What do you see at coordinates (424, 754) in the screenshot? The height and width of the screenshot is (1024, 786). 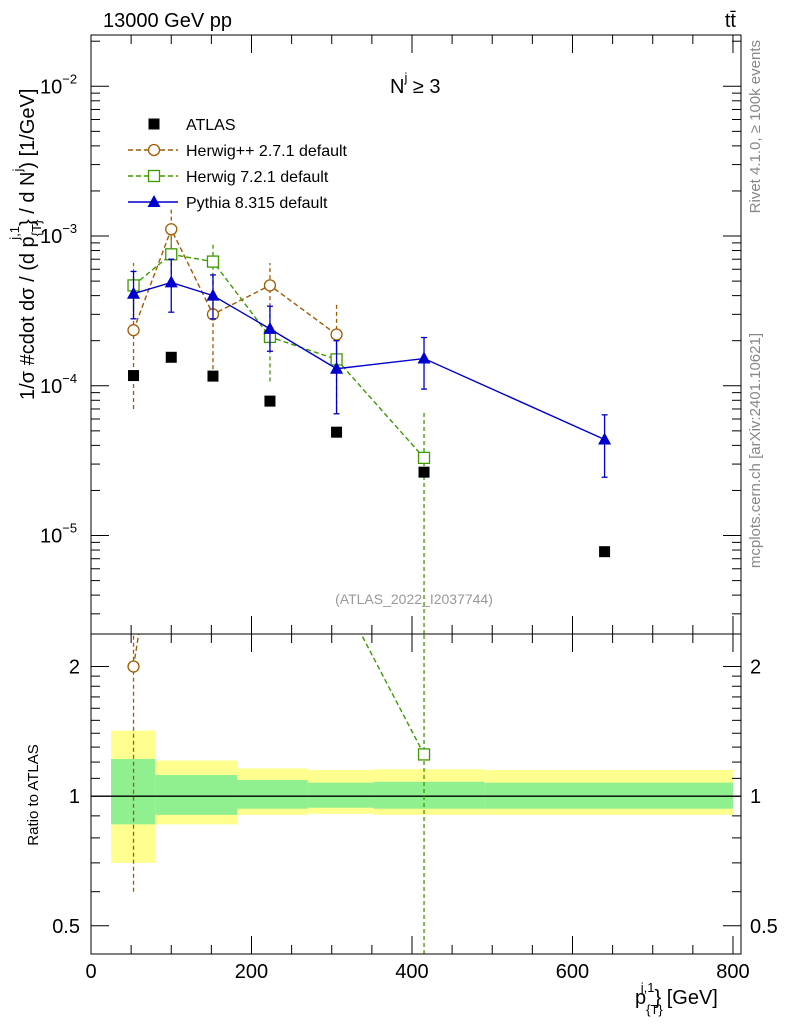 I see `ratio-point-h7` at bounding box center [424, 754].